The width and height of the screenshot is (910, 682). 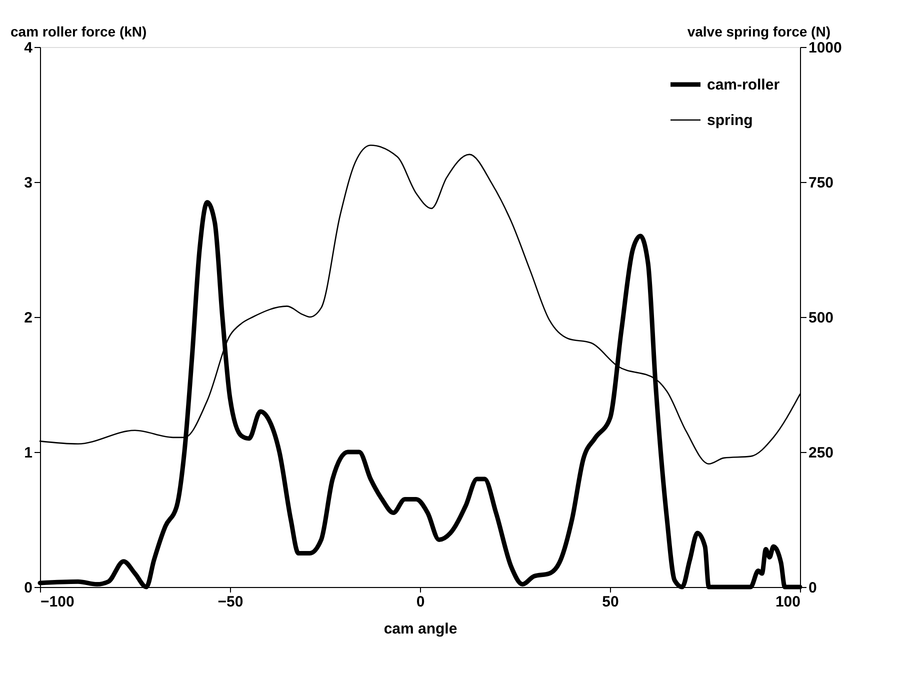 I want to click on x-tick-label: 50, so click(x=610, y=602).